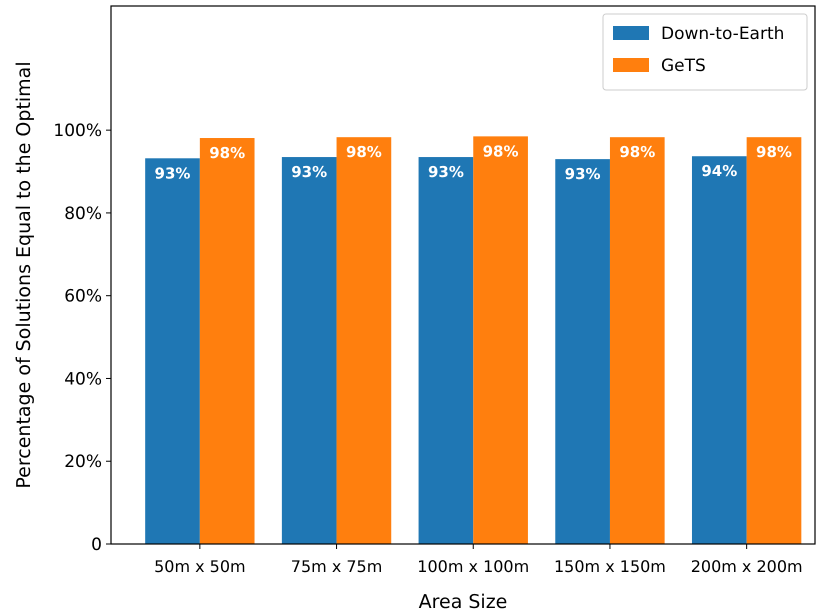 This screenshot has width=824, height=613. I want to click on y-tick-label: 60%, so click(83, 296).